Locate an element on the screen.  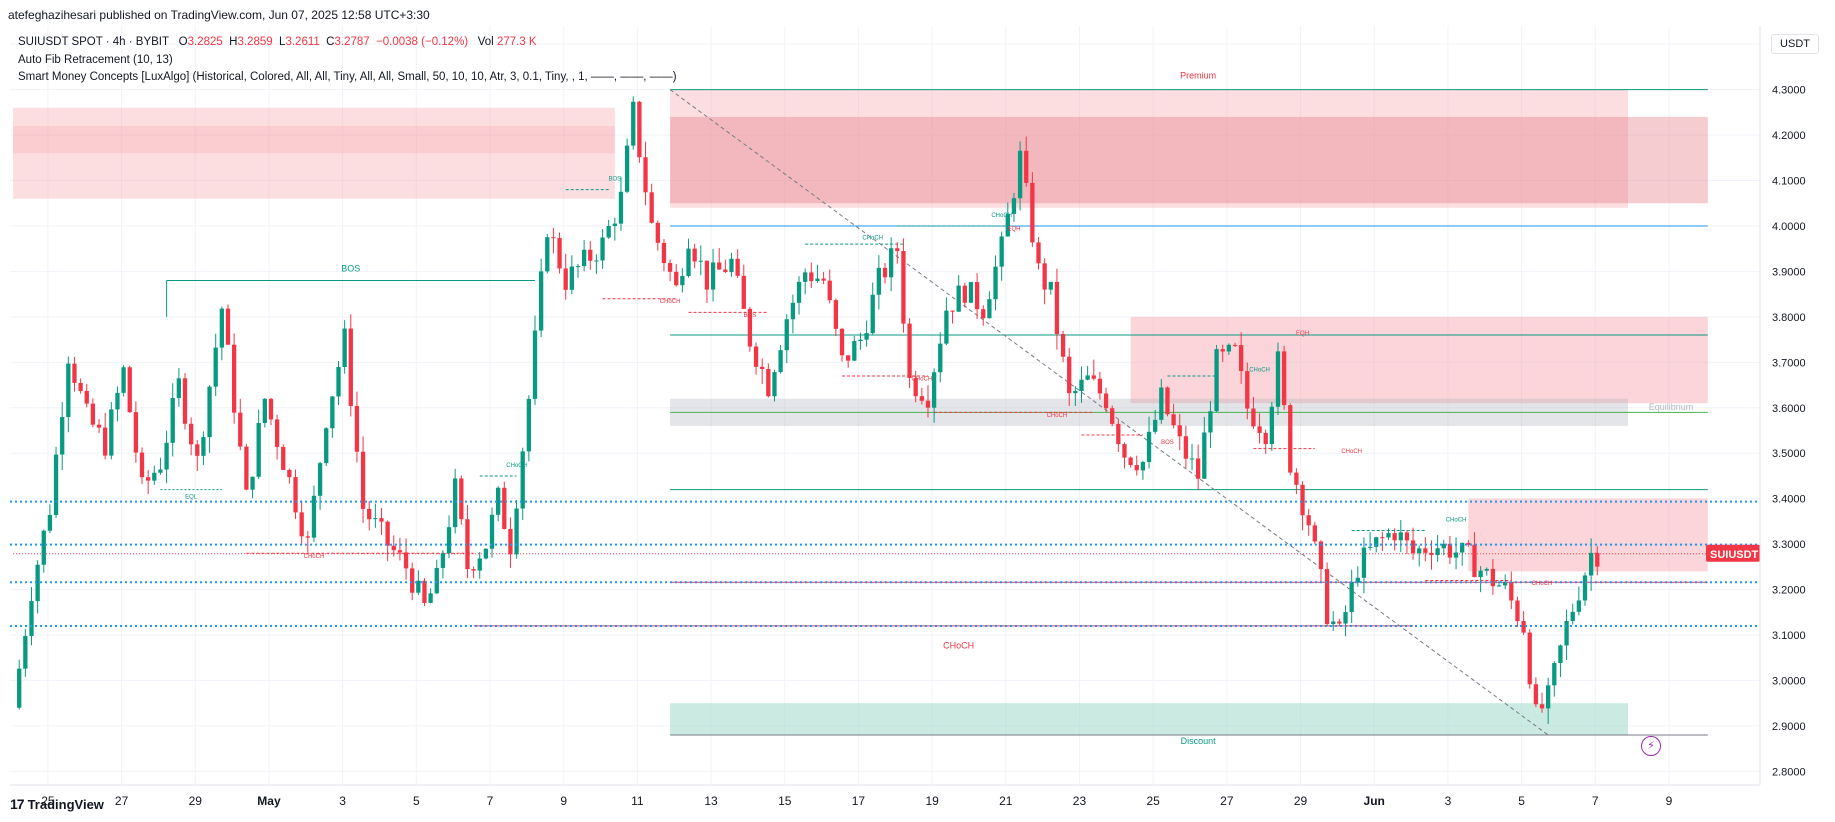
x-tick-label: 13 is located at coordinates (711, 801).